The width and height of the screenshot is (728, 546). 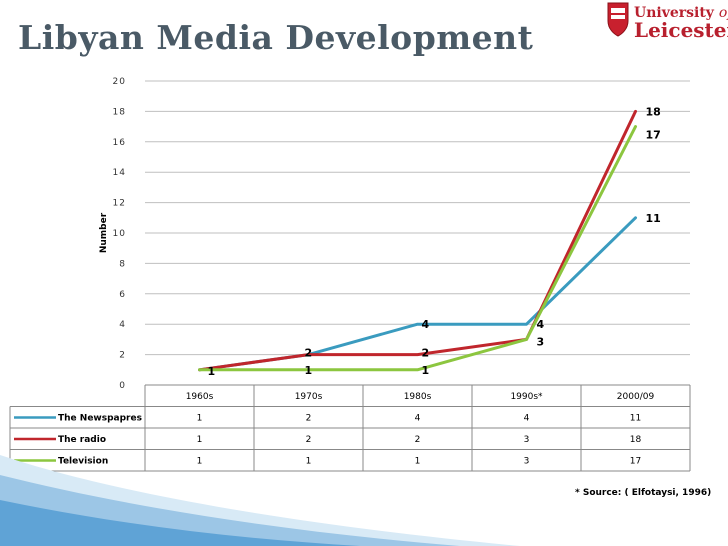 What do you see at coordinates (653, 135) in the screenshot?
I see `data-label: 17` at bounding box center [653, 135].